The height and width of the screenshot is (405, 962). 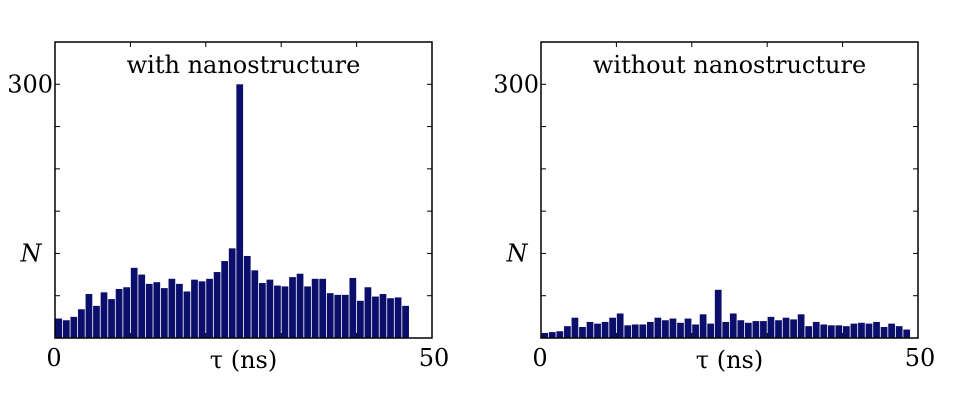 What do you see at coordinates (434, 358) in the screenshot?
I see `x-tick-label-max: 50` at bounding box center [434, 358].